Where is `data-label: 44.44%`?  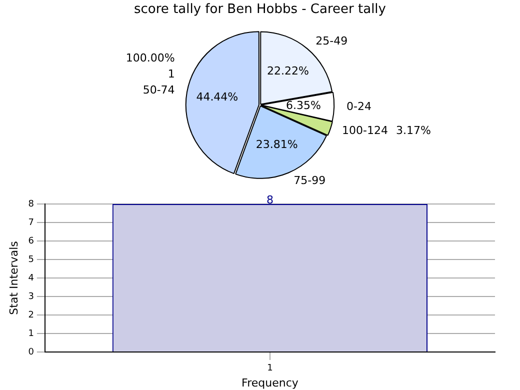 data-label: 44.44% is located at coordinates (217, 97).